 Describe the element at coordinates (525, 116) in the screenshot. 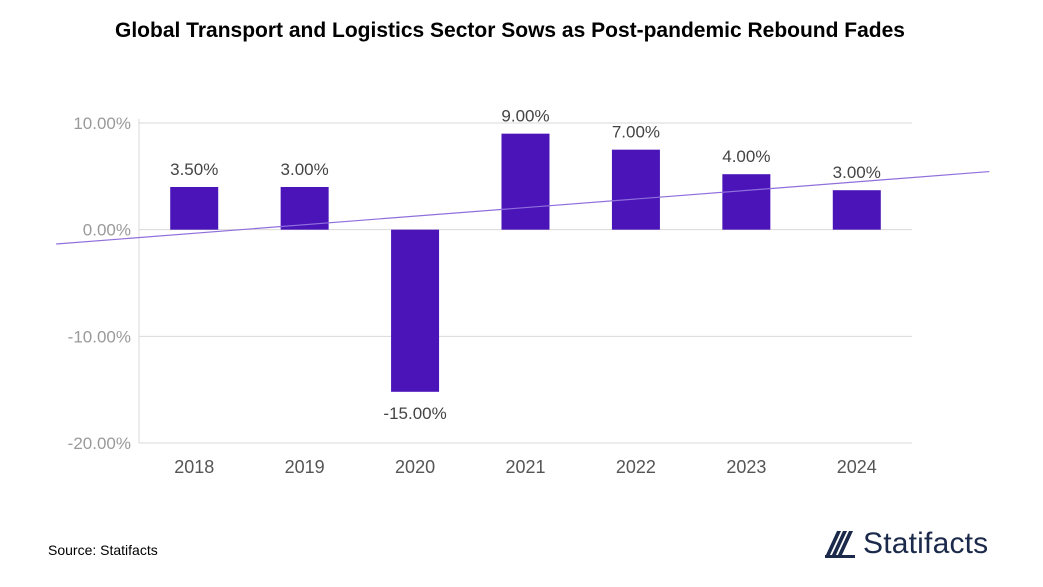

I see `data-label: 9.00%` at that location.